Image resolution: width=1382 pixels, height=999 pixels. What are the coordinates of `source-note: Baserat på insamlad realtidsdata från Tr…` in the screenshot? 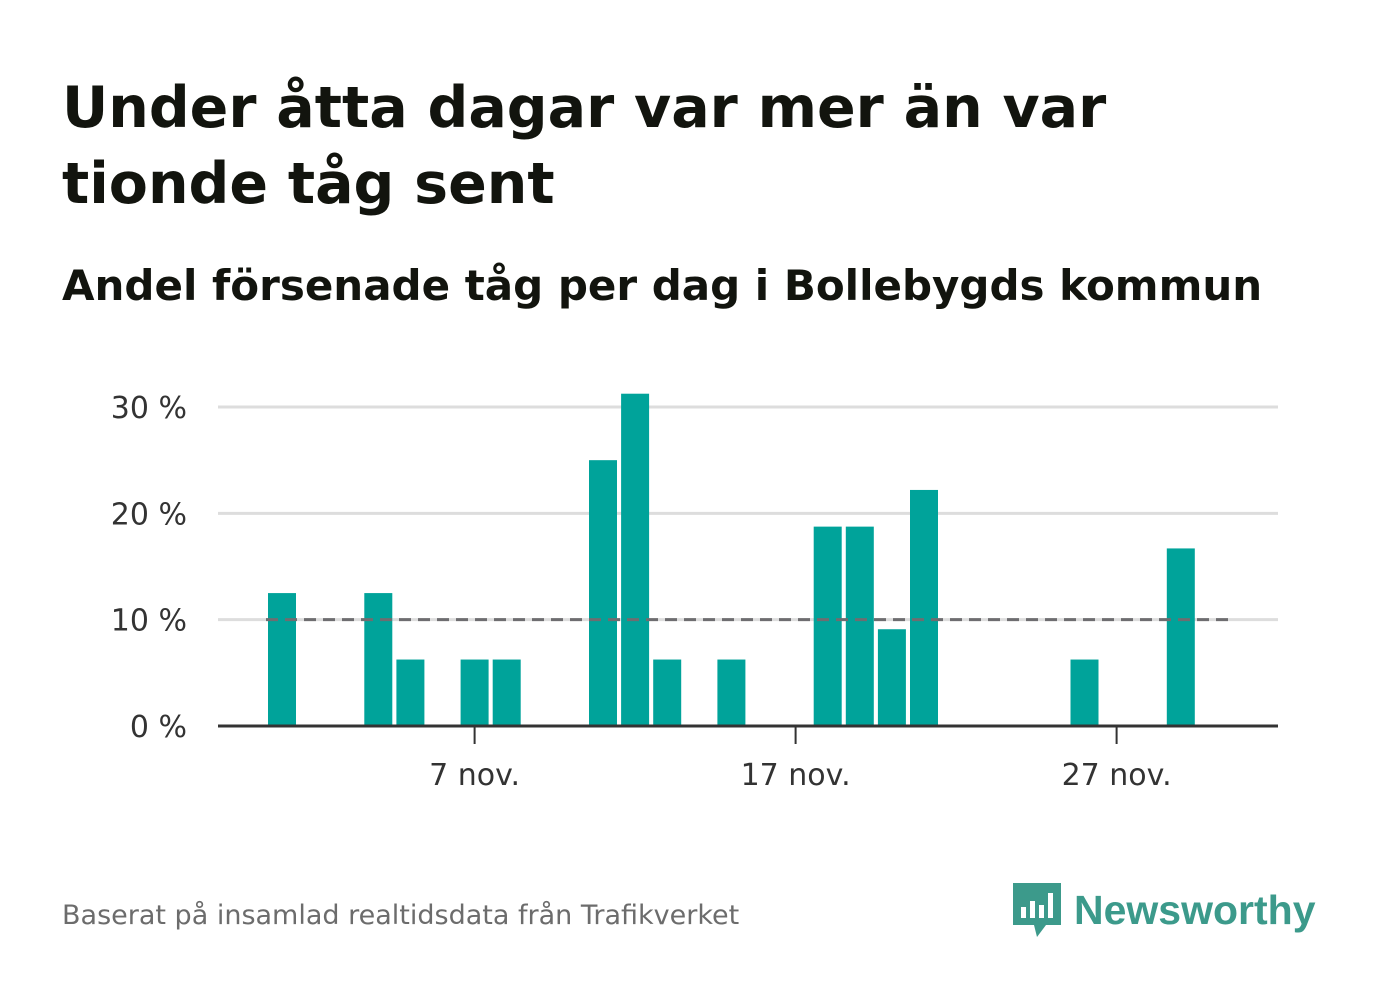 It's located at (401, 915).